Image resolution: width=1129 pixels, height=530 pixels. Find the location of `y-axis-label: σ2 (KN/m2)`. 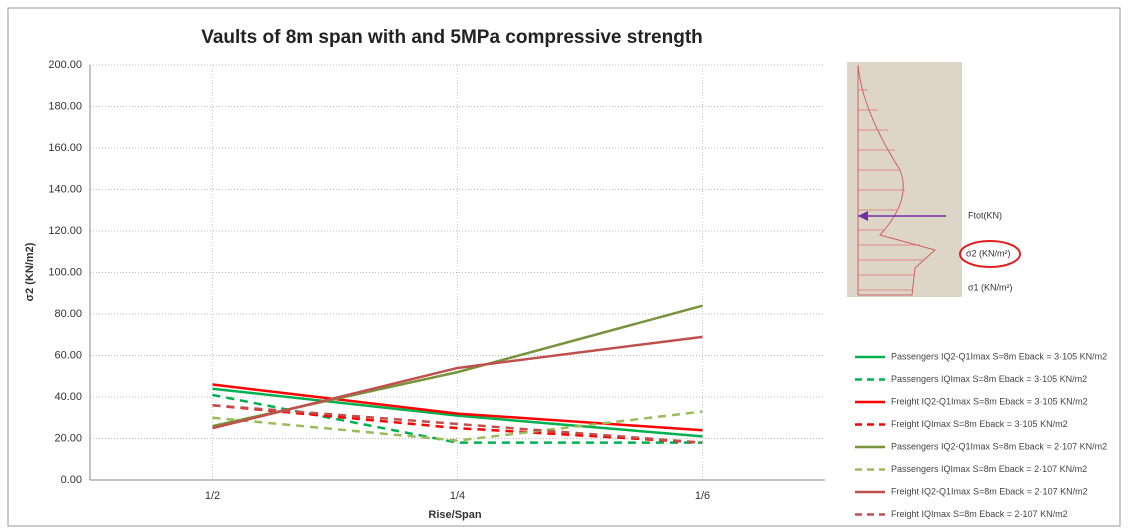

y-axis-label: σ2 (KN/m2) is located at coordinates (30, 271).